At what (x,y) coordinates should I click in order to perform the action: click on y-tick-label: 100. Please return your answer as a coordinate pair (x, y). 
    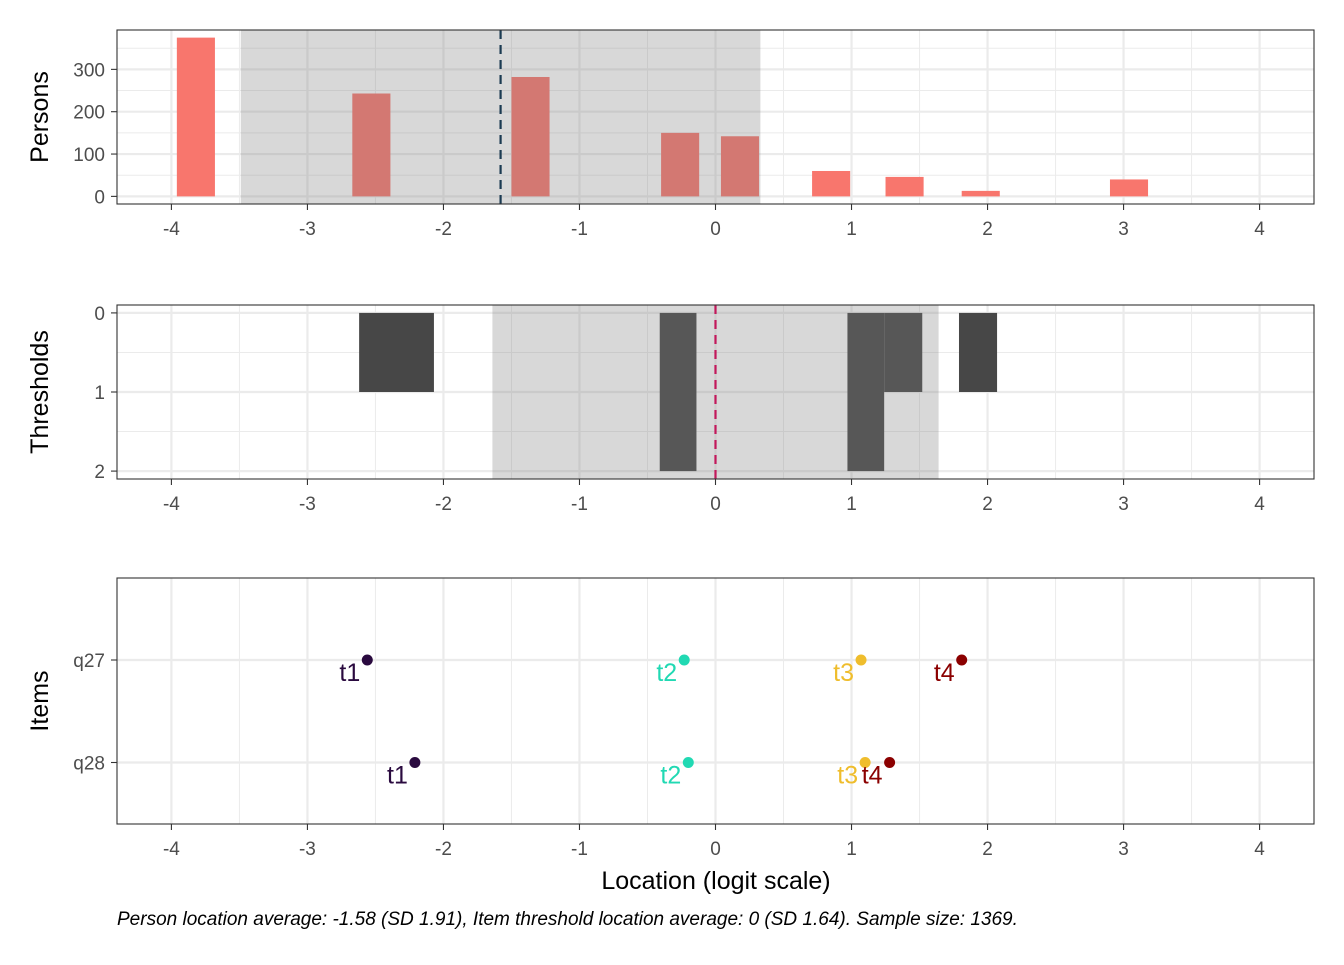
    Looking at the image, I should click on (89, 155).